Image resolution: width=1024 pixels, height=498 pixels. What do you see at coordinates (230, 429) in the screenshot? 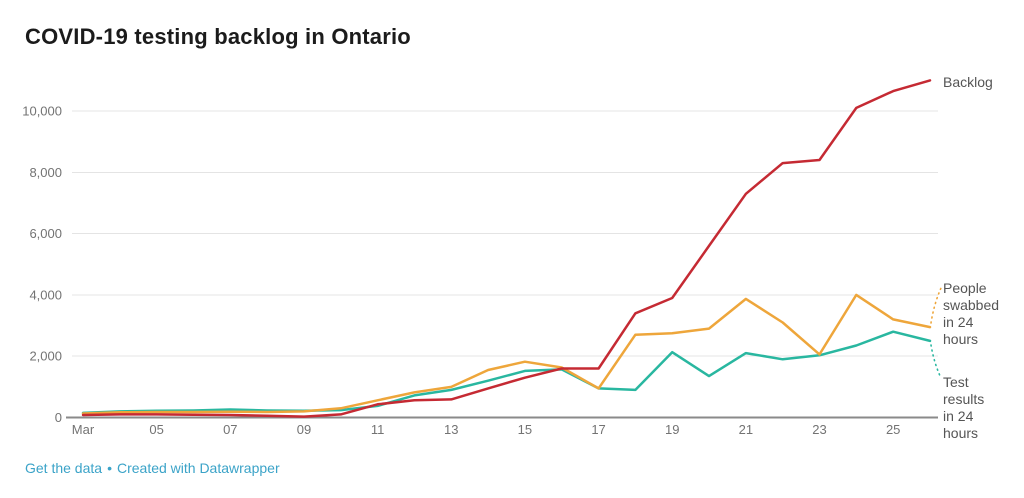
I see `x-tick-label: 07` at bounding box center [230, 429].